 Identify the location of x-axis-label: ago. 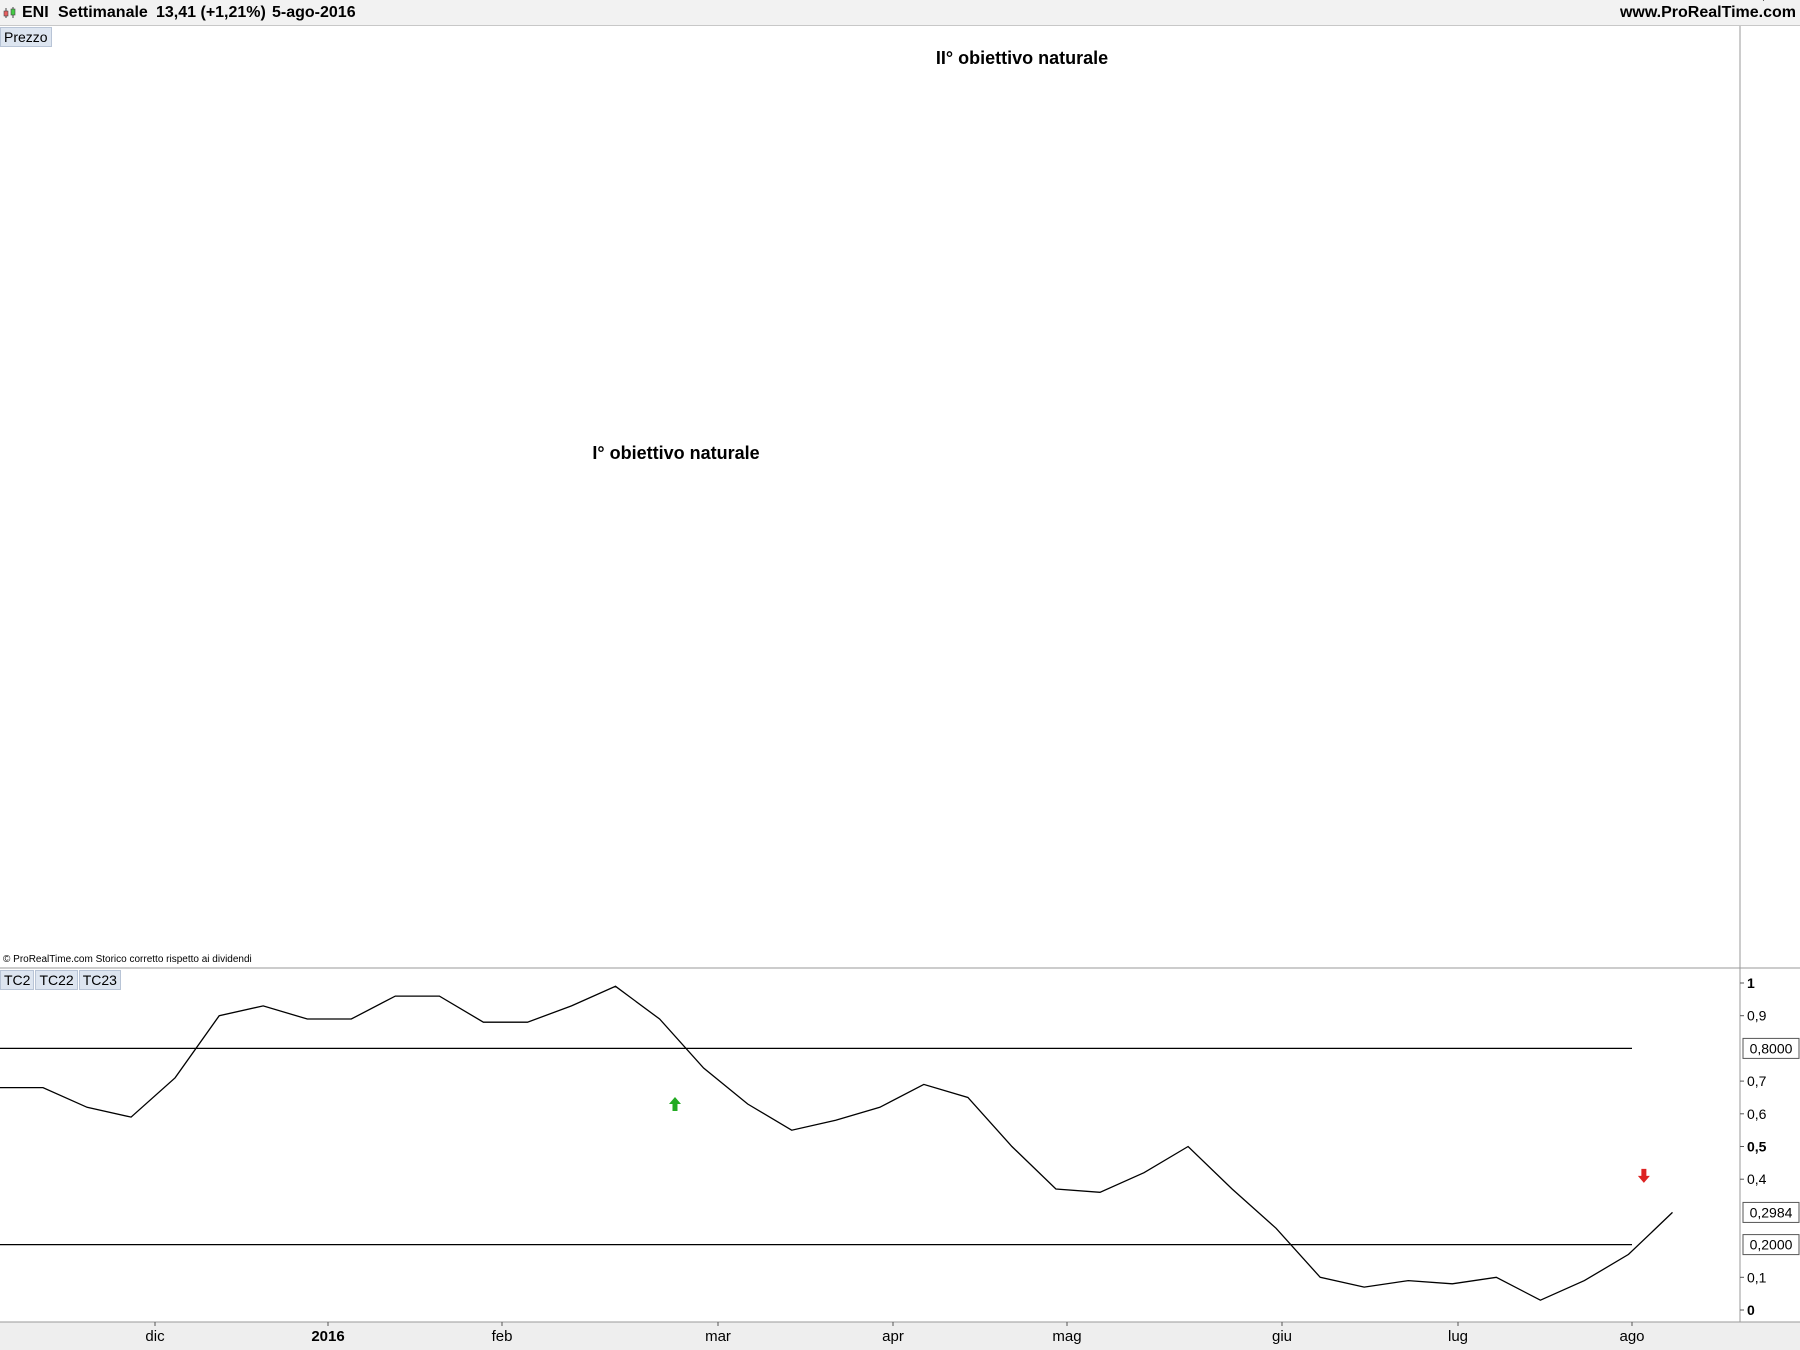
(1631, 1336).